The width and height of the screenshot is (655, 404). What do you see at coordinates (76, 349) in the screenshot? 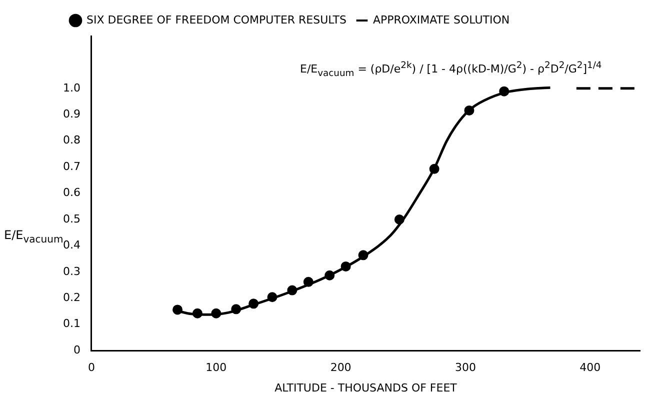
I see `y-tick-label: 0` at bounding box center [76, 349].